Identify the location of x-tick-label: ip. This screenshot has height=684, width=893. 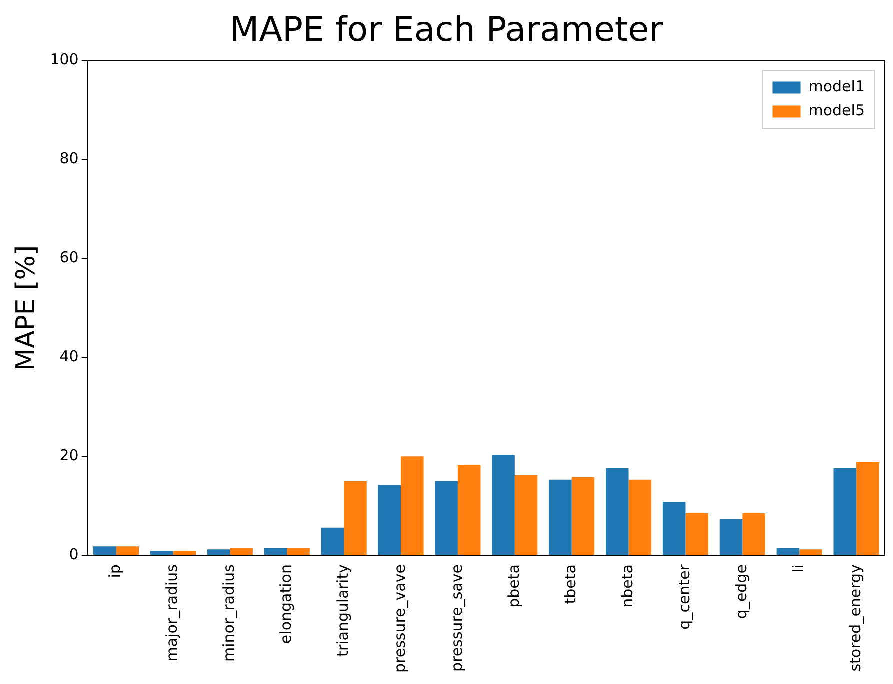
(115, 571).